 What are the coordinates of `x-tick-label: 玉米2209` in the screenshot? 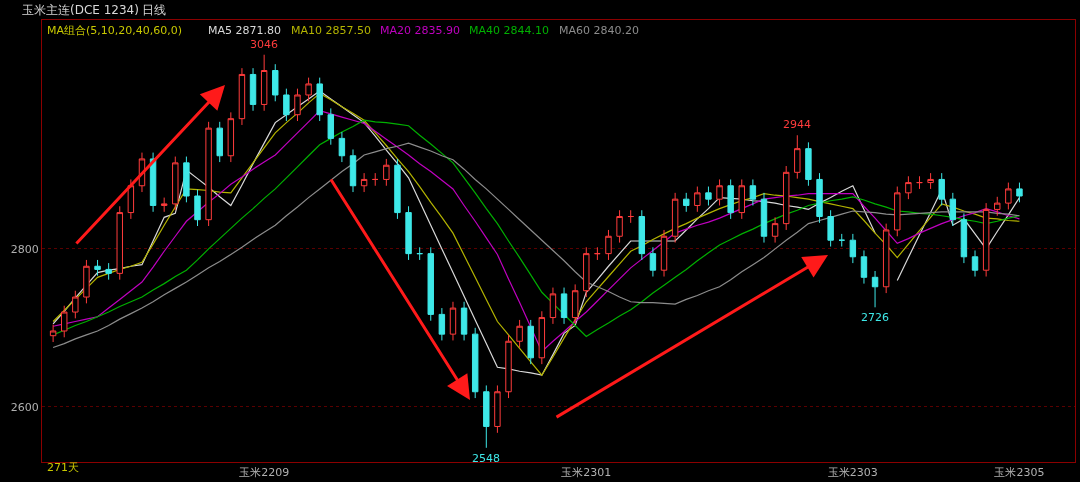 It's located at (264, 473).